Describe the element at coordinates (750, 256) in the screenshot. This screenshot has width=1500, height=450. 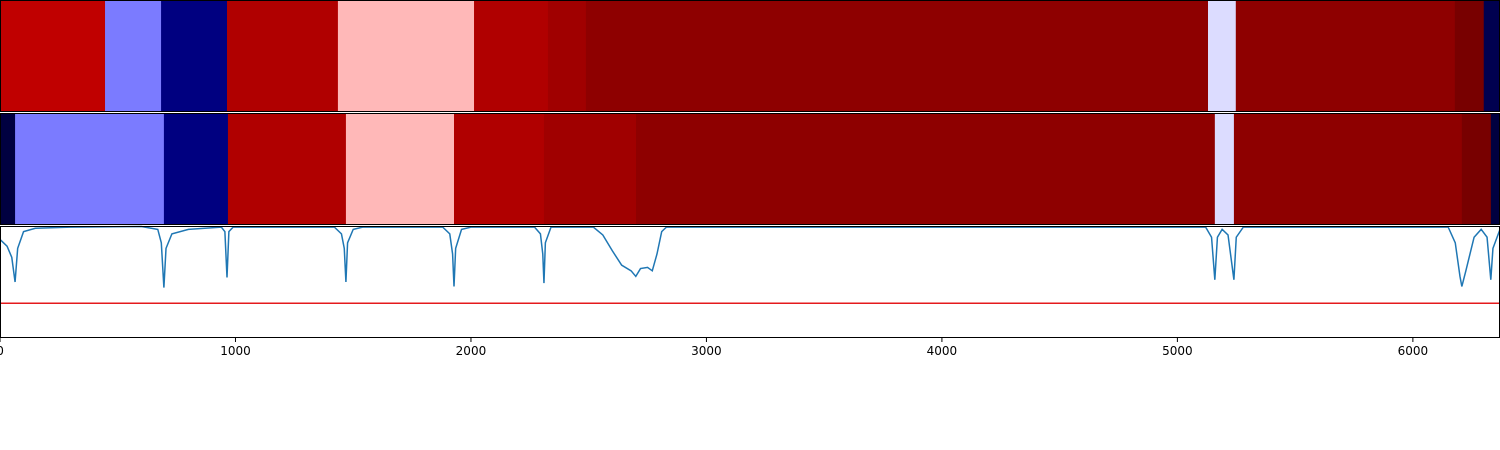
I see `signal-line` at that location.